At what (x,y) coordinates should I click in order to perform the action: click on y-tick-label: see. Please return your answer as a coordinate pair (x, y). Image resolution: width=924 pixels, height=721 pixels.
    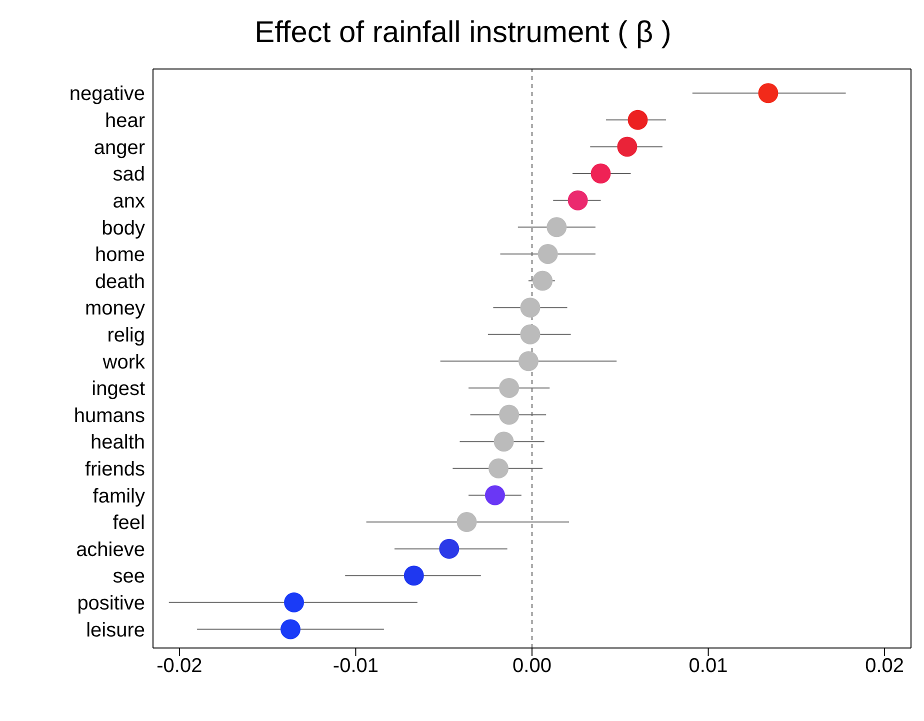
    Looking at the image, I should click on (128, 577).